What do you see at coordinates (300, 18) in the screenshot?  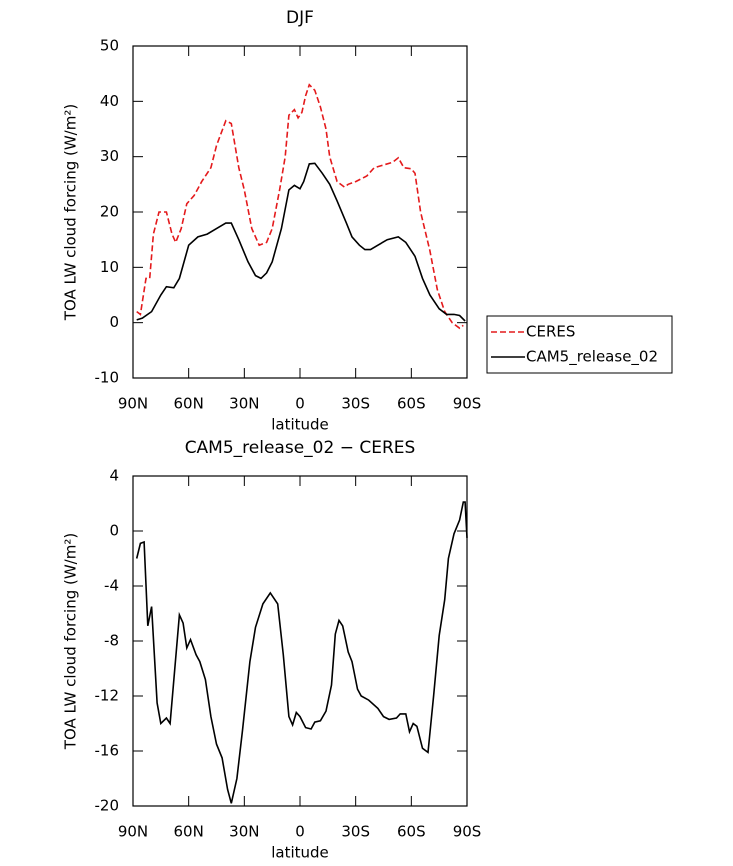 I see `chart-title: DJF` at bounding box center [300, 18].